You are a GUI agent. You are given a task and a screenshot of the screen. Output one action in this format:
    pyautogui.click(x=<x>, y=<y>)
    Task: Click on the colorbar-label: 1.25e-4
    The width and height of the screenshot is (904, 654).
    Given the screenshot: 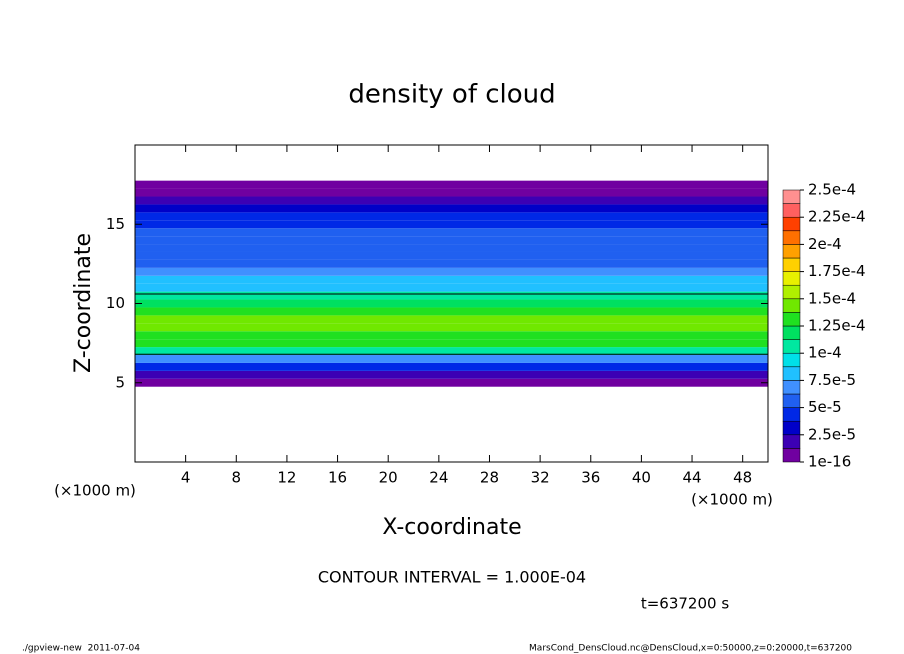 What is the action you would take?
    pyautogui.click(x=837, y=326)
    